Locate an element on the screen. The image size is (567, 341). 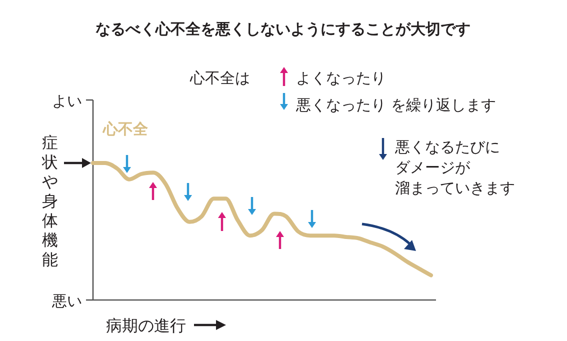
annotation: 溜まっていきます is located at coordinates (455, 188).